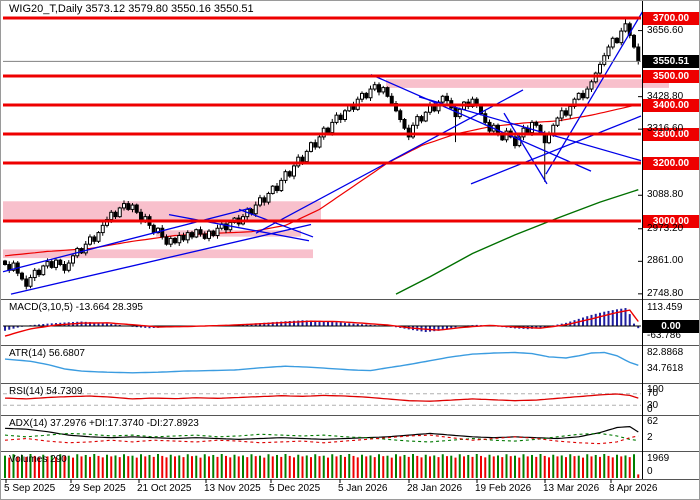  I want to click on adx-label: ADX(14) 37.2976 +DI:17.3740 -DI:27.8923, so click(104, 423).